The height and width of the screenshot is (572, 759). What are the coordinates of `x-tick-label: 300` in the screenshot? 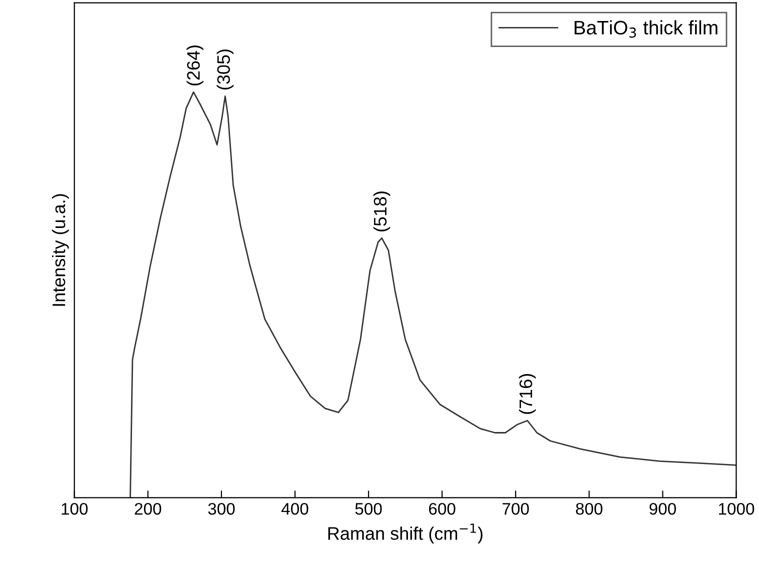 It's located at (221, 508).